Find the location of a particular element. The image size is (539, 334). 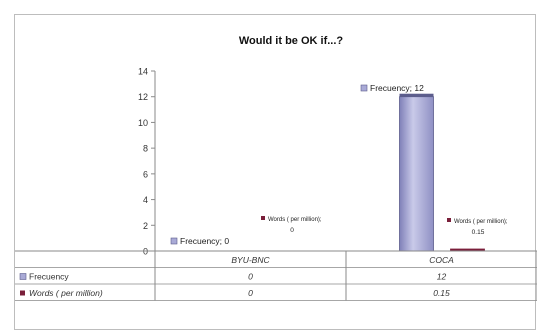

data-label-words-0: Words ( per million); 0 is located at coordinates (291, 225).